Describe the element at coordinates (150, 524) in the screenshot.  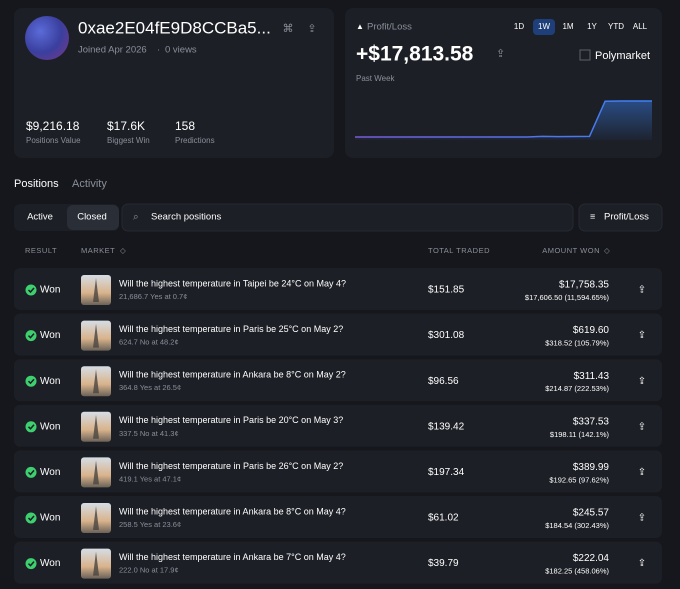
I see `detail: 258.5 Yes at 23.6¢` at that location.